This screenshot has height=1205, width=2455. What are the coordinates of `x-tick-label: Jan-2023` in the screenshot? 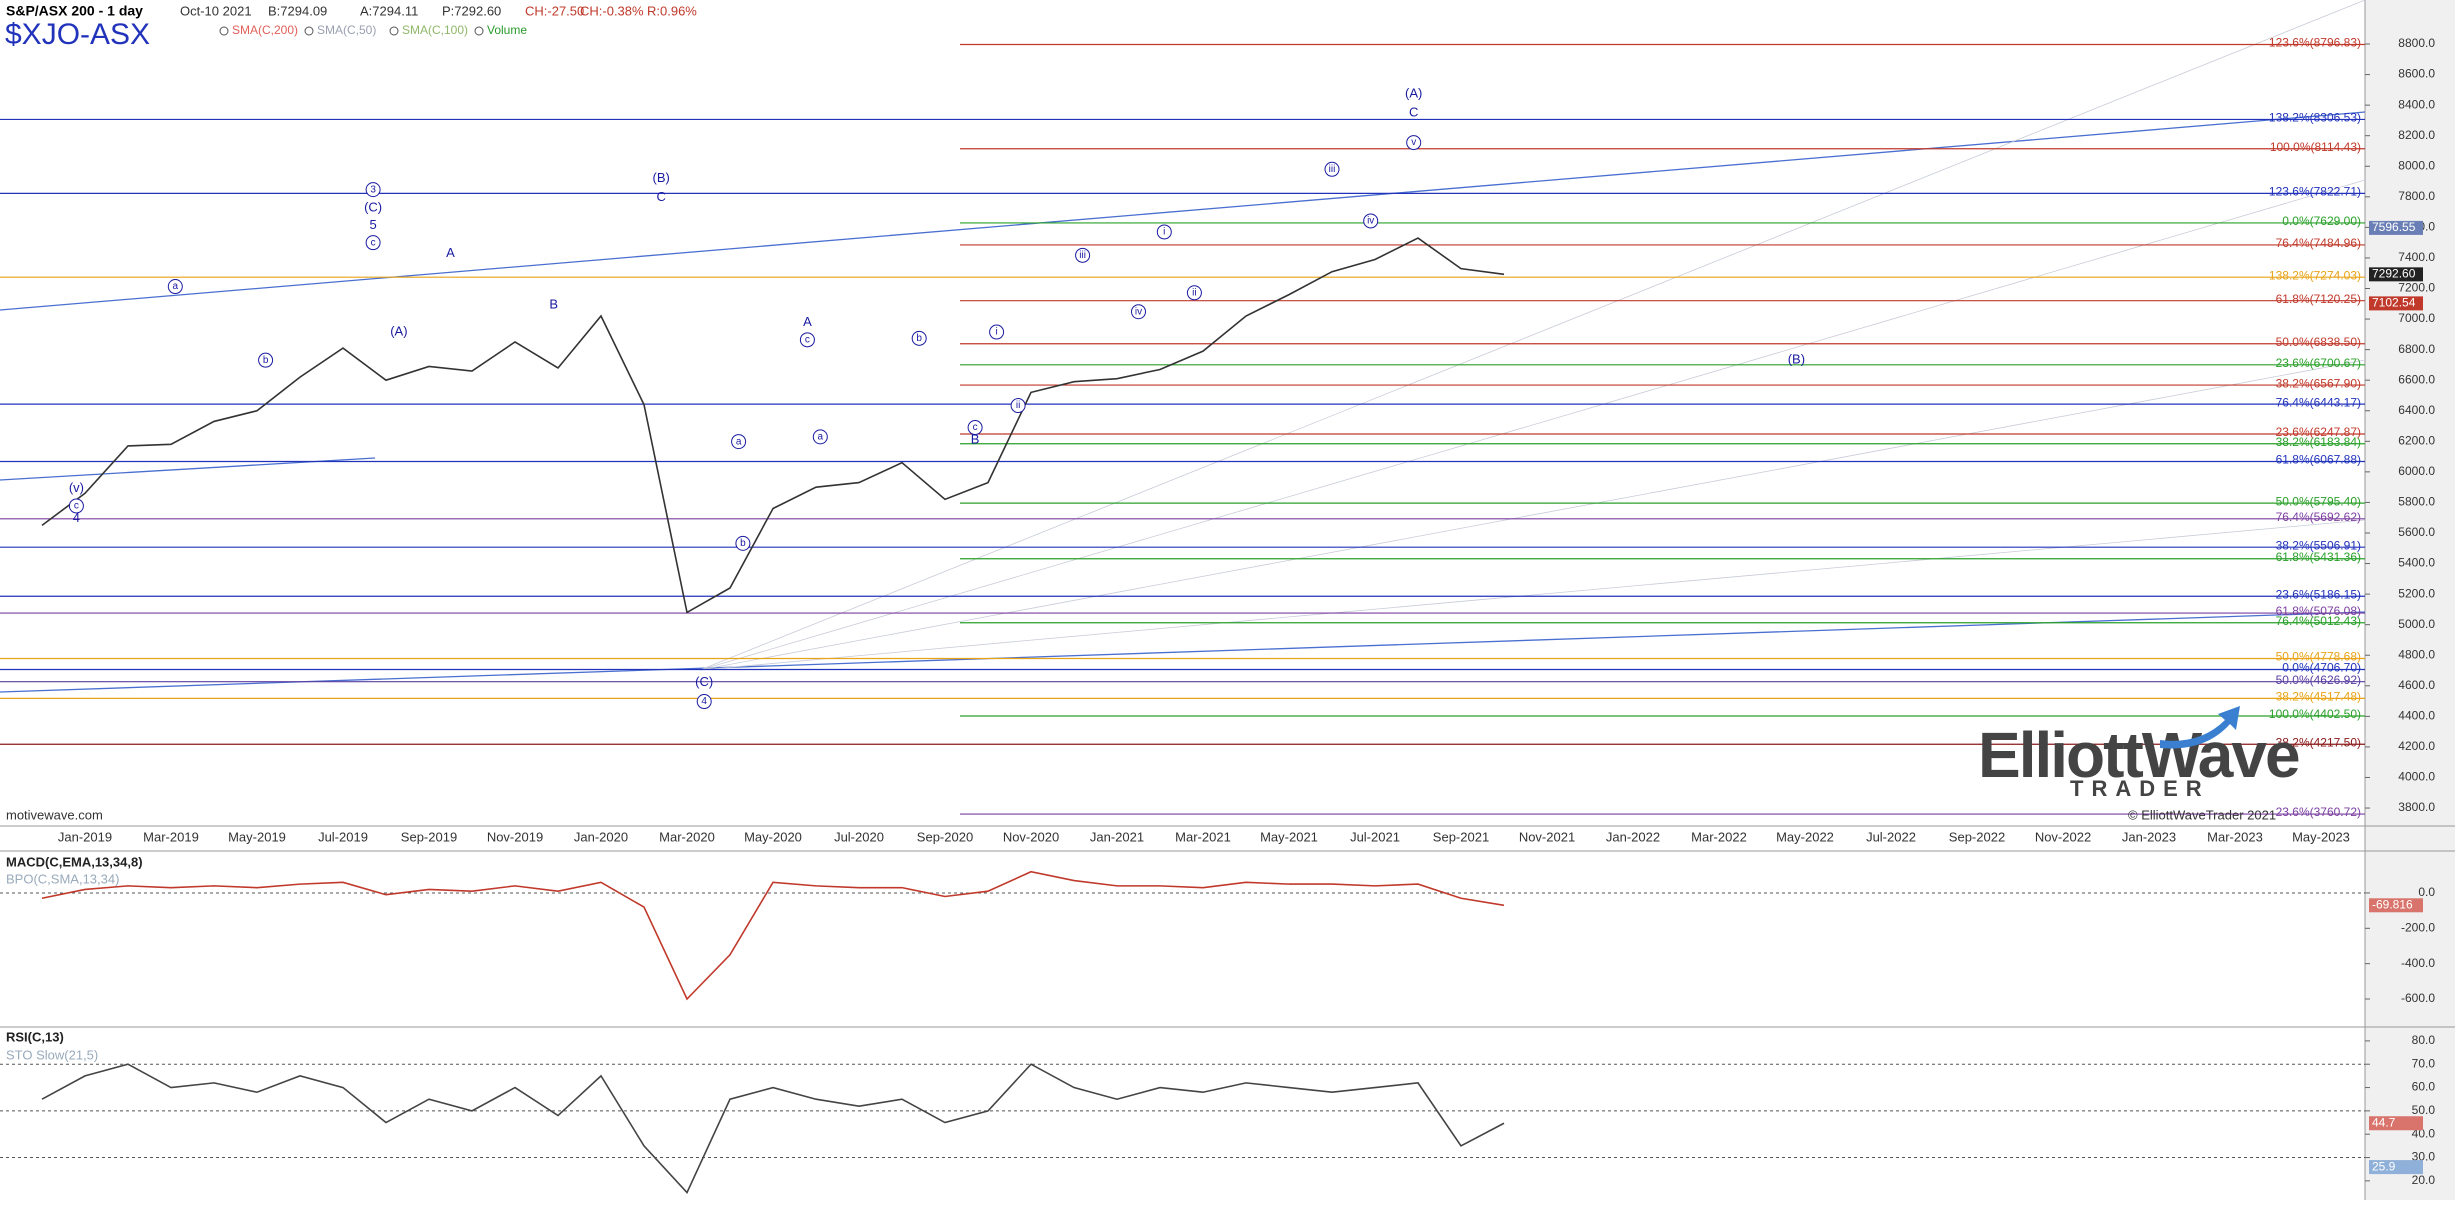 It's located at (2149, 836).